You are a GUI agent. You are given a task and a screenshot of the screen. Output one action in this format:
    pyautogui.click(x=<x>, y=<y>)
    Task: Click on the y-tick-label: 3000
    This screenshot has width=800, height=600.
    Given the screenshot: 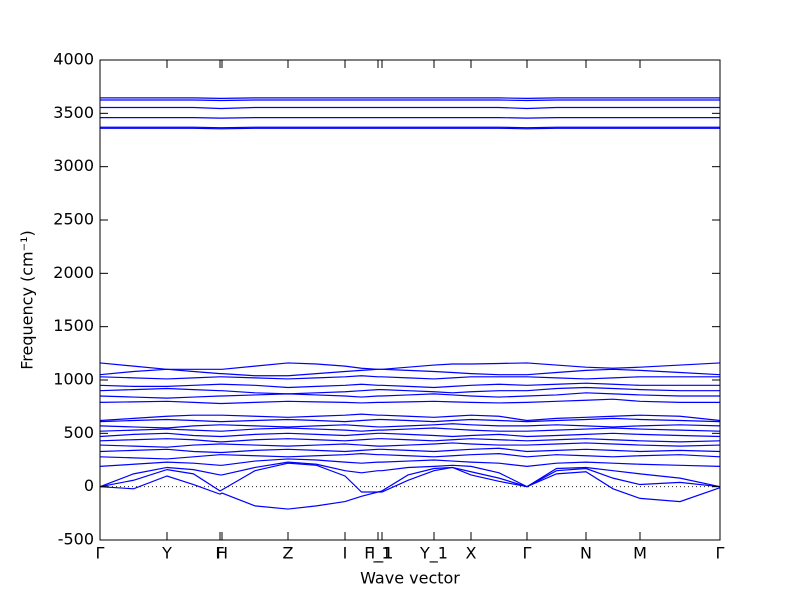 What is the action you would take?
    pyautogui.click(x=73, y=165)
    